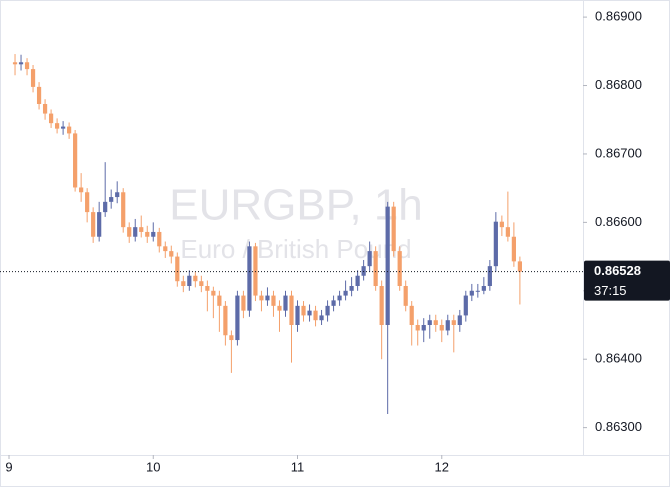  What do you see at coordinates (8, 466) in the screenshot?
I see `x-tick-label: 9` at bounding box center [8, 466].